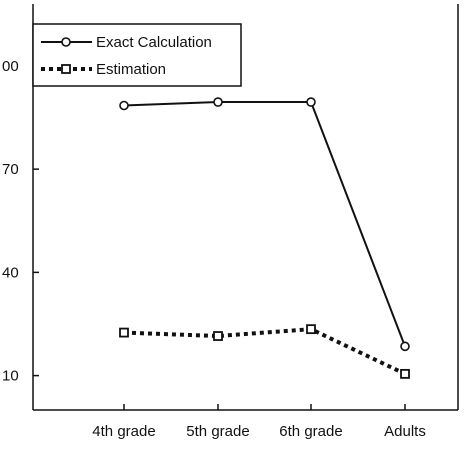  What do you see at coordinates (154, 42) in the screenshot?
I see `legend-entry-0: Exact Calculation` at bounding box center [154, 42].